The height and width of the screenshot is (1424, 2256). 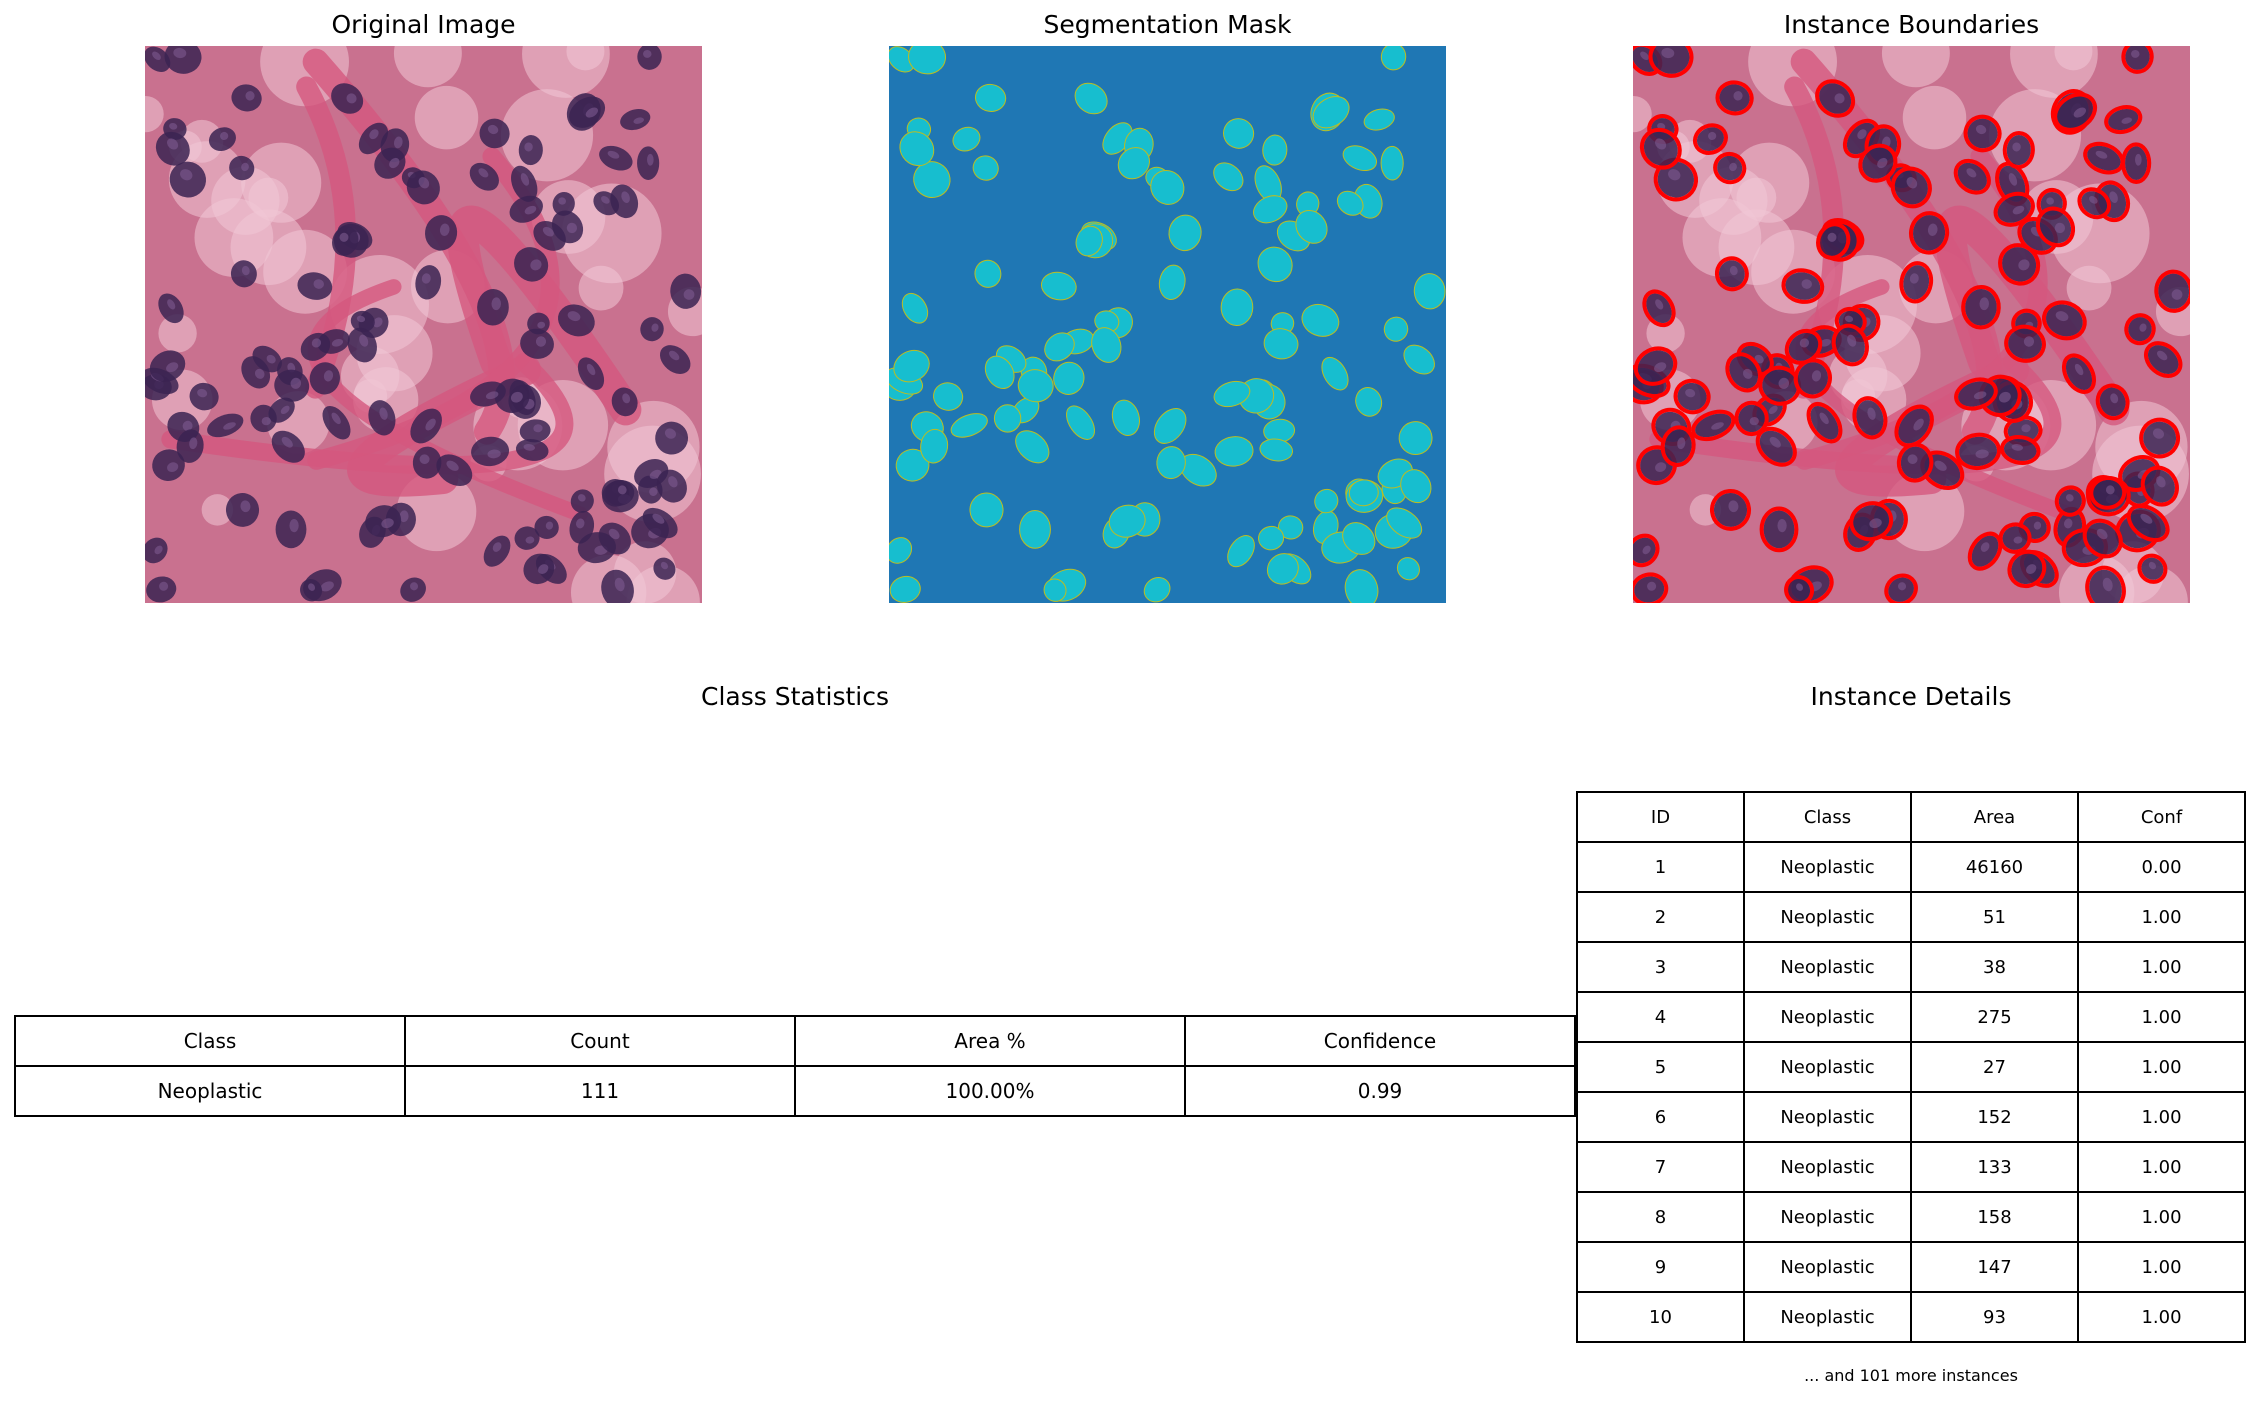 What do you see at coordinates (795, 1041) in the screenshot?
I see `table-header-row: Class Count Area % Confidence` at bounding box center [795, 1041].